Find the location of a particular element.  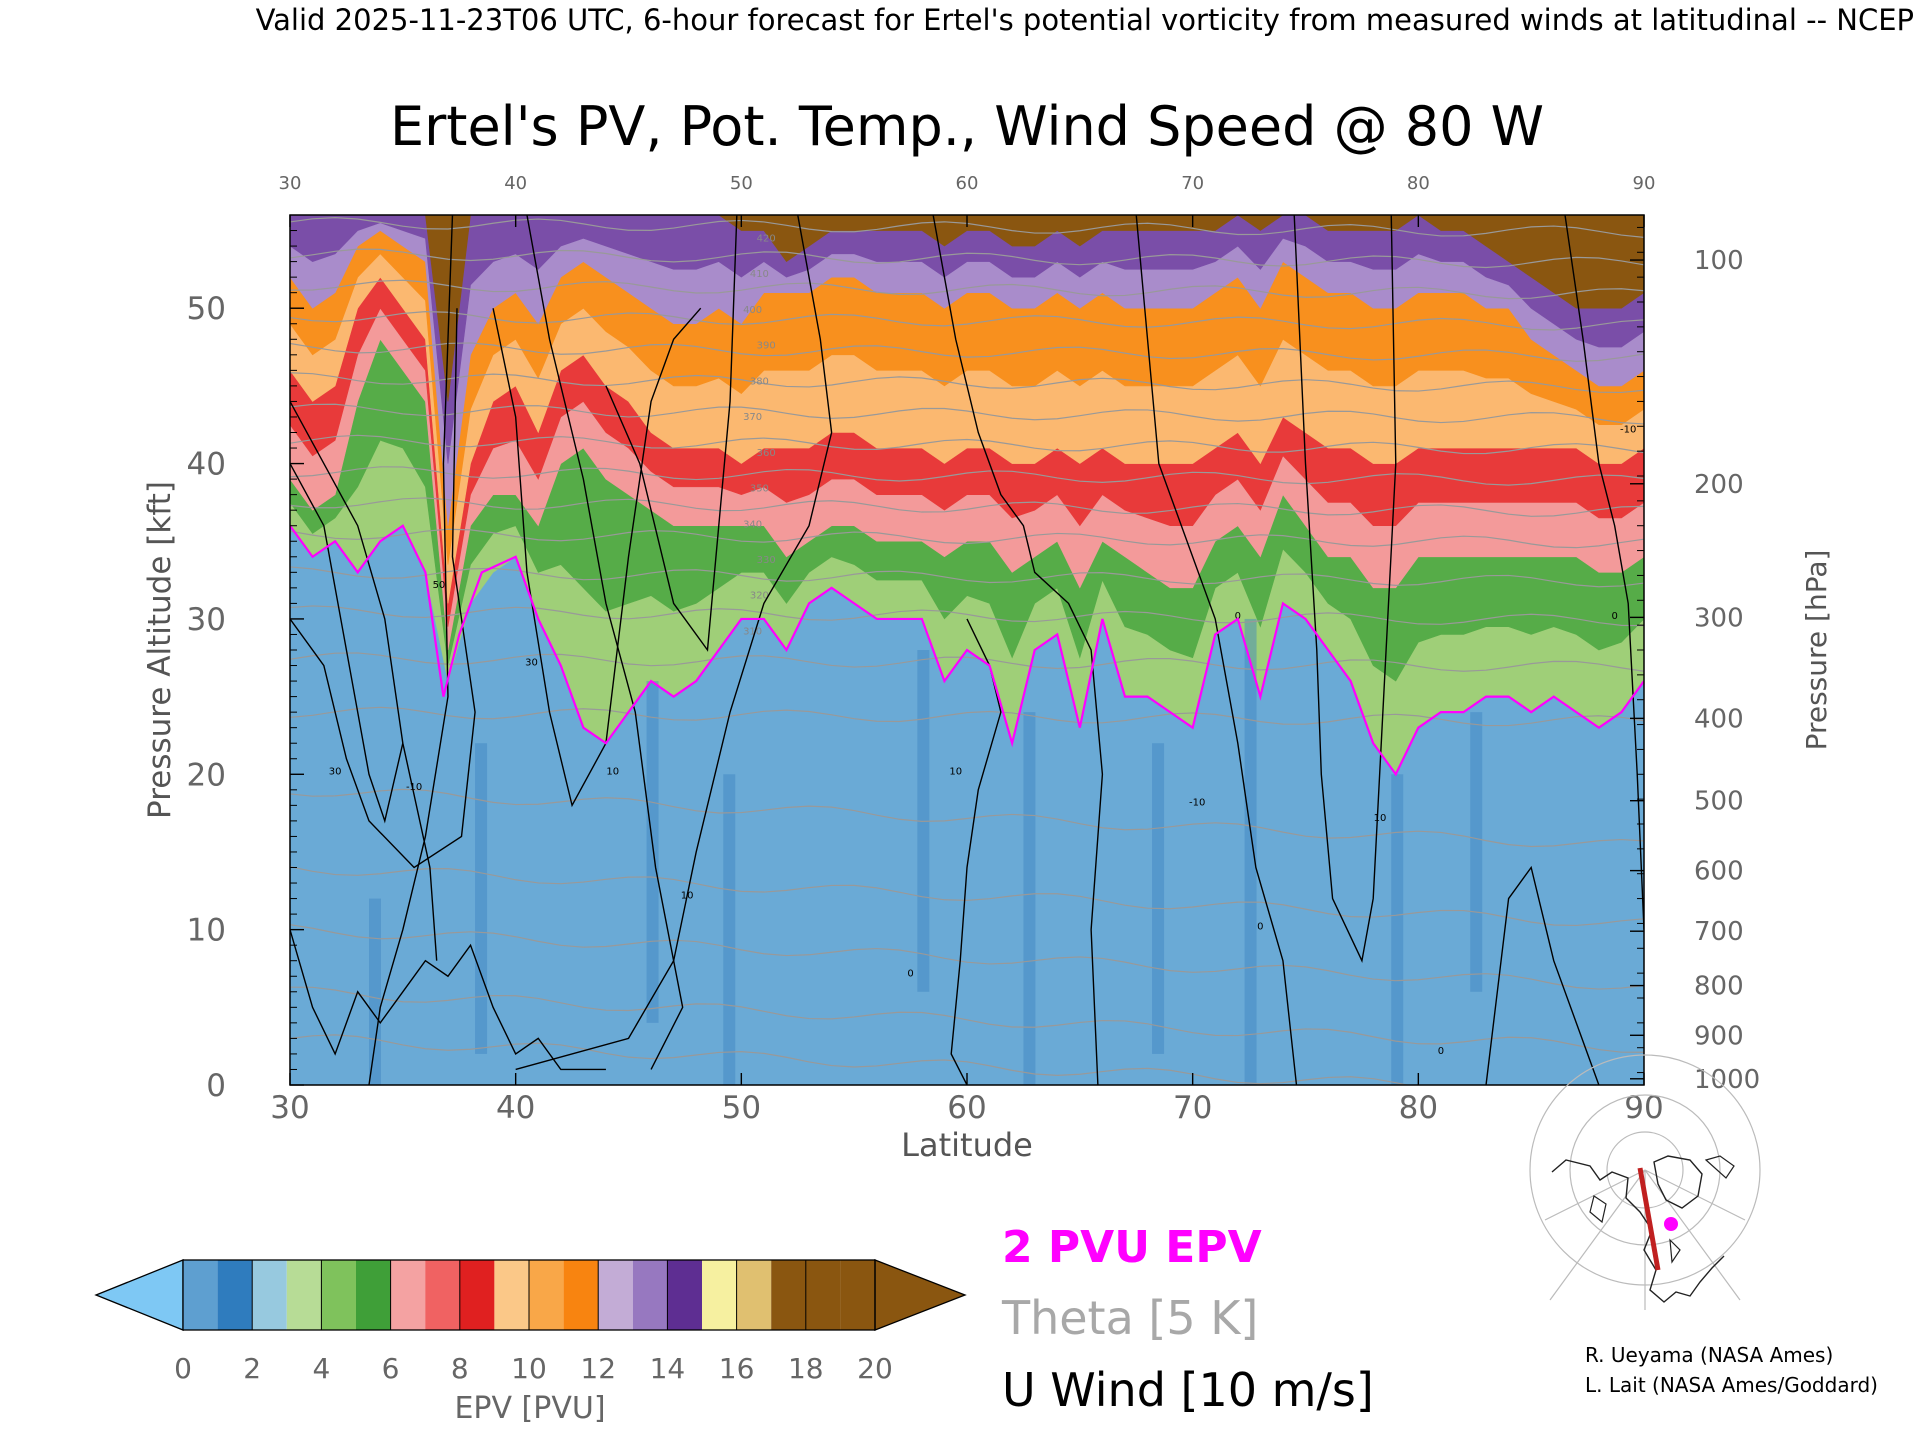

legend-theta: Theta [5 K] is located at coordinates (1129, 1318).